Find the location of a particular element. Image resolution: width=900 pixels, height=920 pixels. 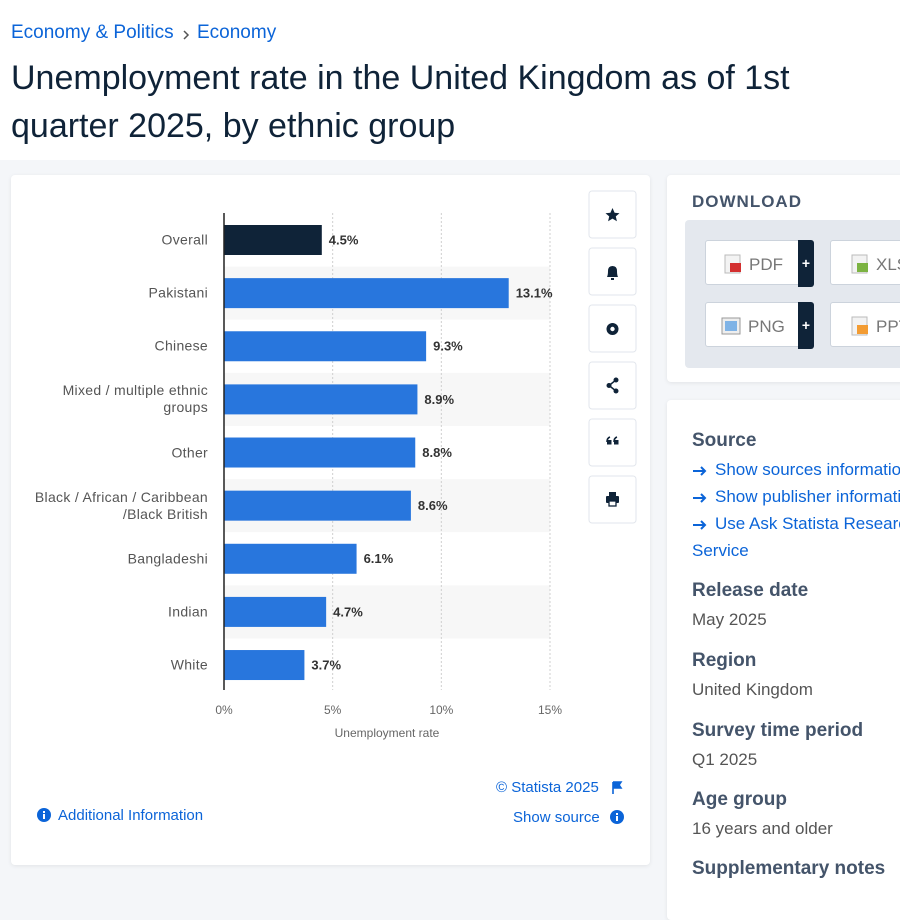

x-tick-label: 0% is located at coordinates (224, 710).